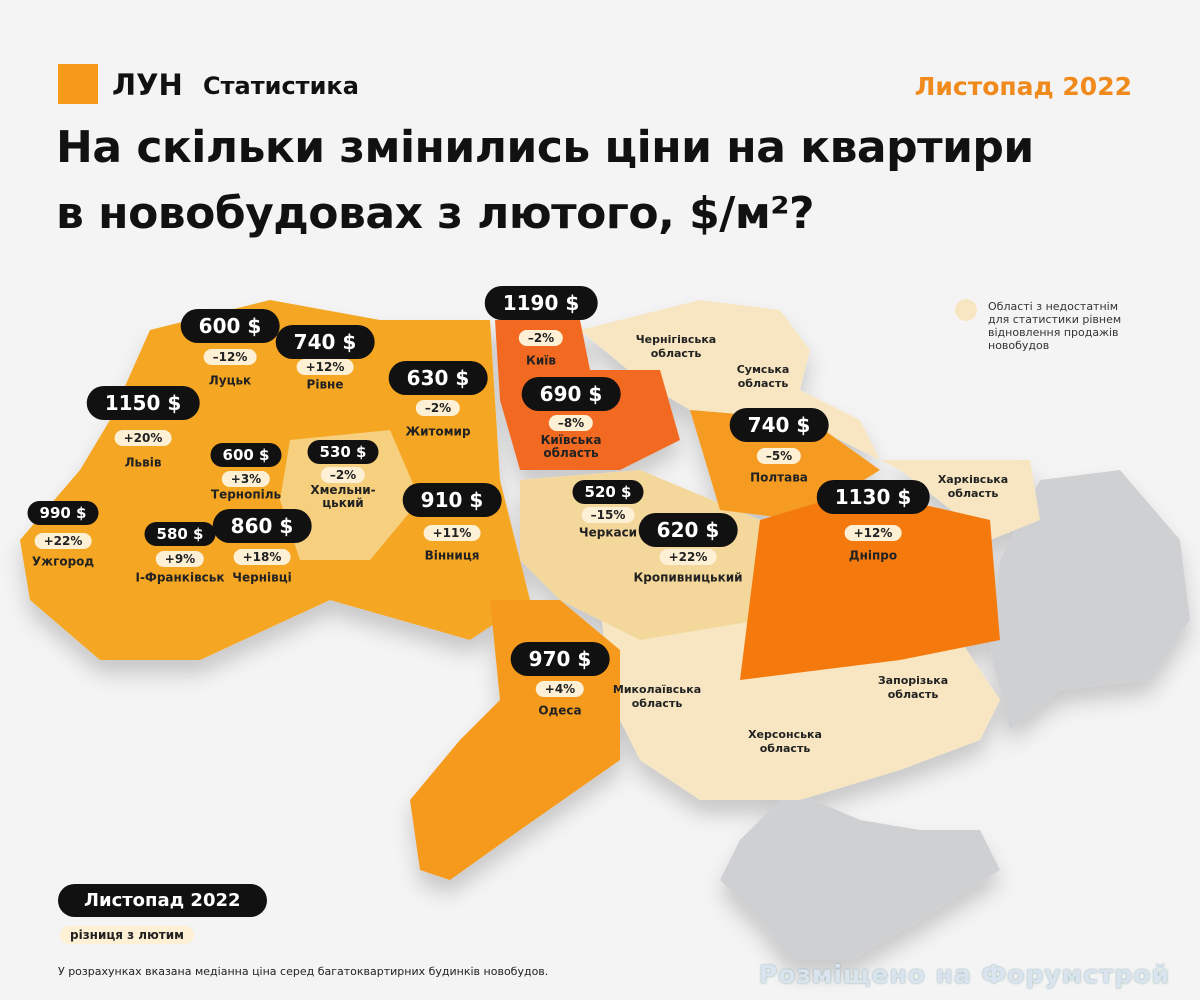 This screenshot has width=1200, height=1000. What do you see at coordinates (785, 741) in the screenshot?
I see `region-name: Херсонська область` at bounding box center [785, 741].